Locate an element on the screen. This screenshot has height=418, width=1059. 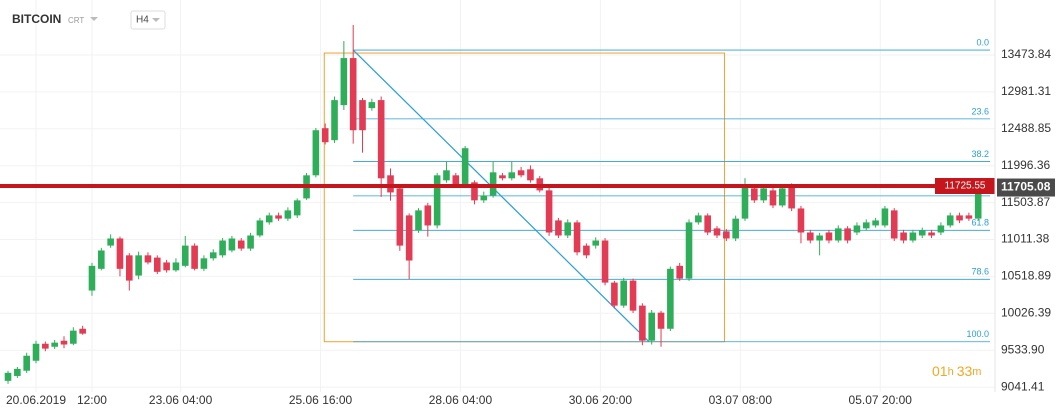
instrument-name: BITCOIN is located at coordinates (36, 19).